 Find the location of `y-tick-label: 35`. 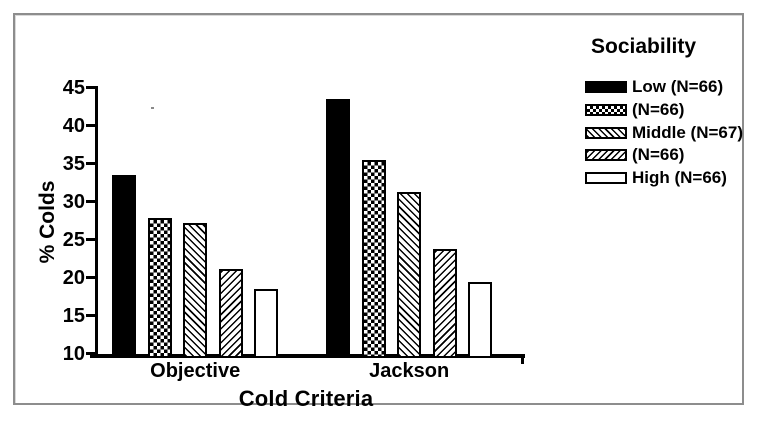

y-tick-label: 35 is located at coordinates (73, 164).